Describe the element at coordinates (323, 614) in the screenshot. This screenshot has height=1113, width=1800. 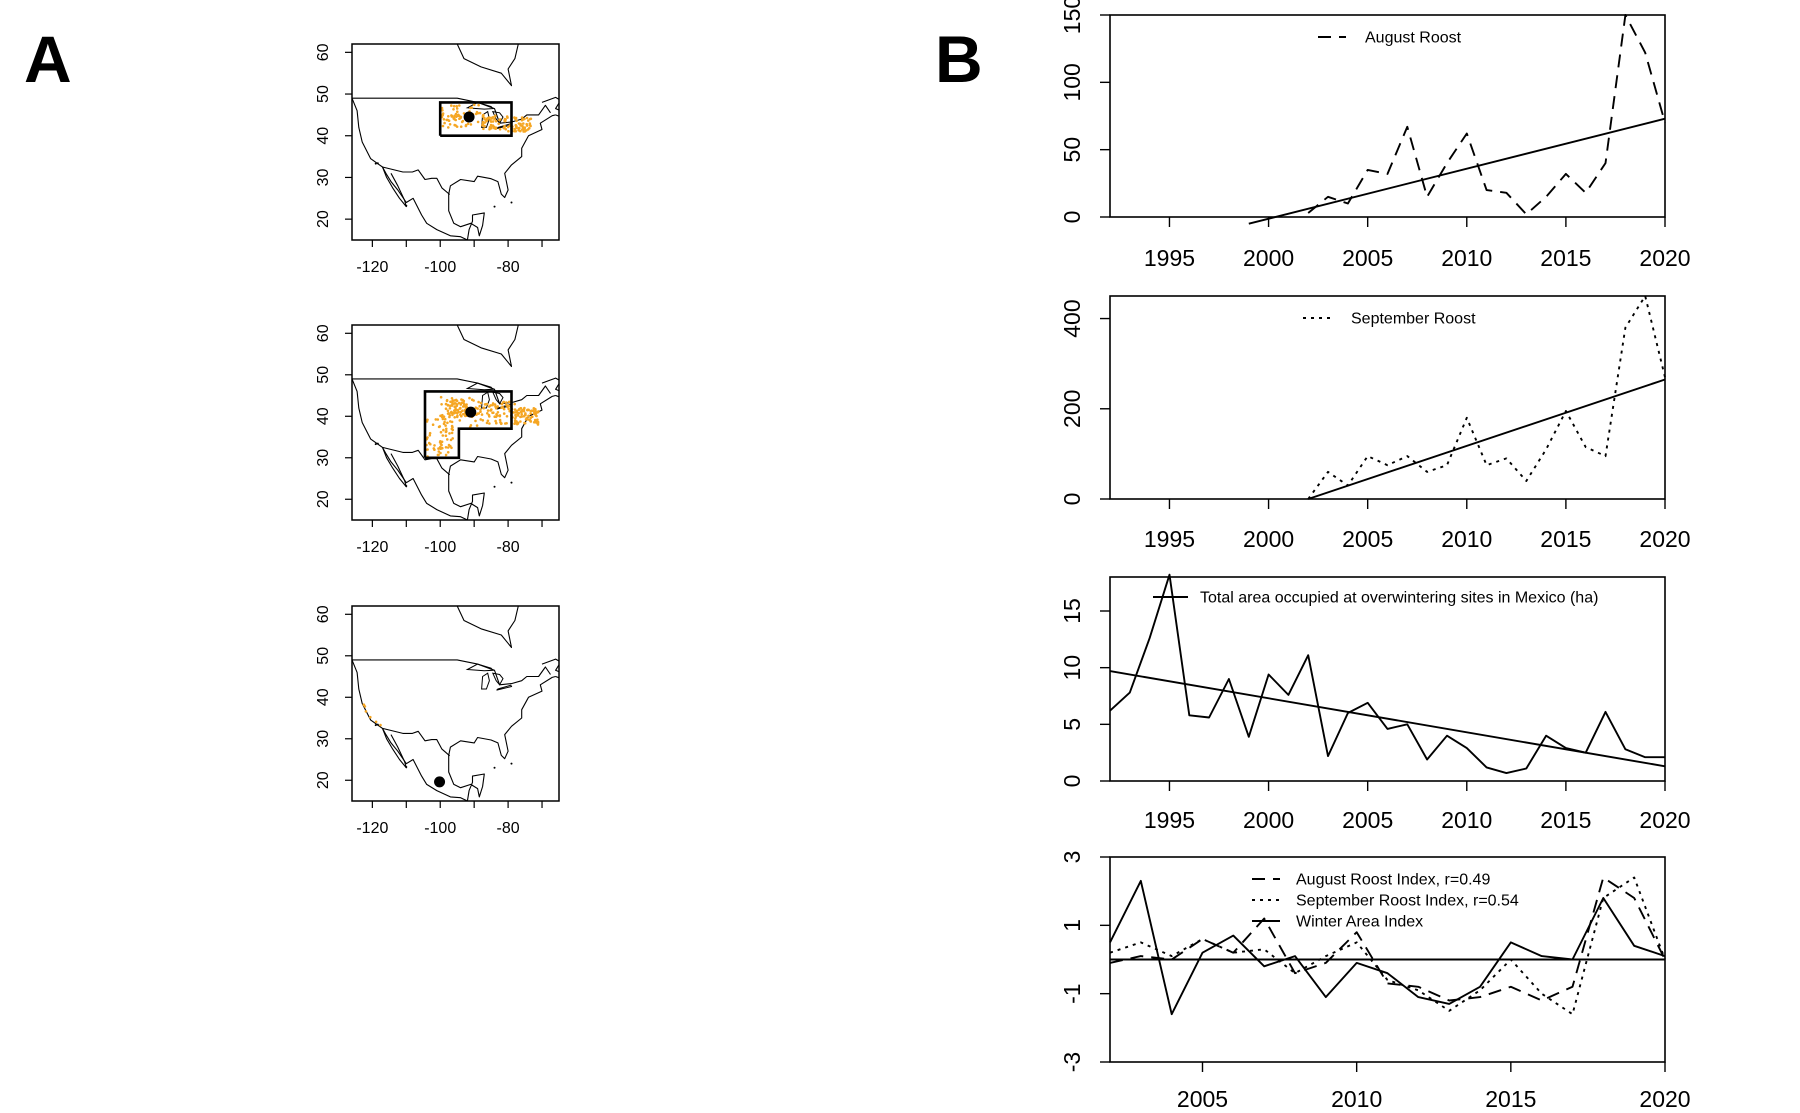
I see `map-y-tick-label: 60` at that location.